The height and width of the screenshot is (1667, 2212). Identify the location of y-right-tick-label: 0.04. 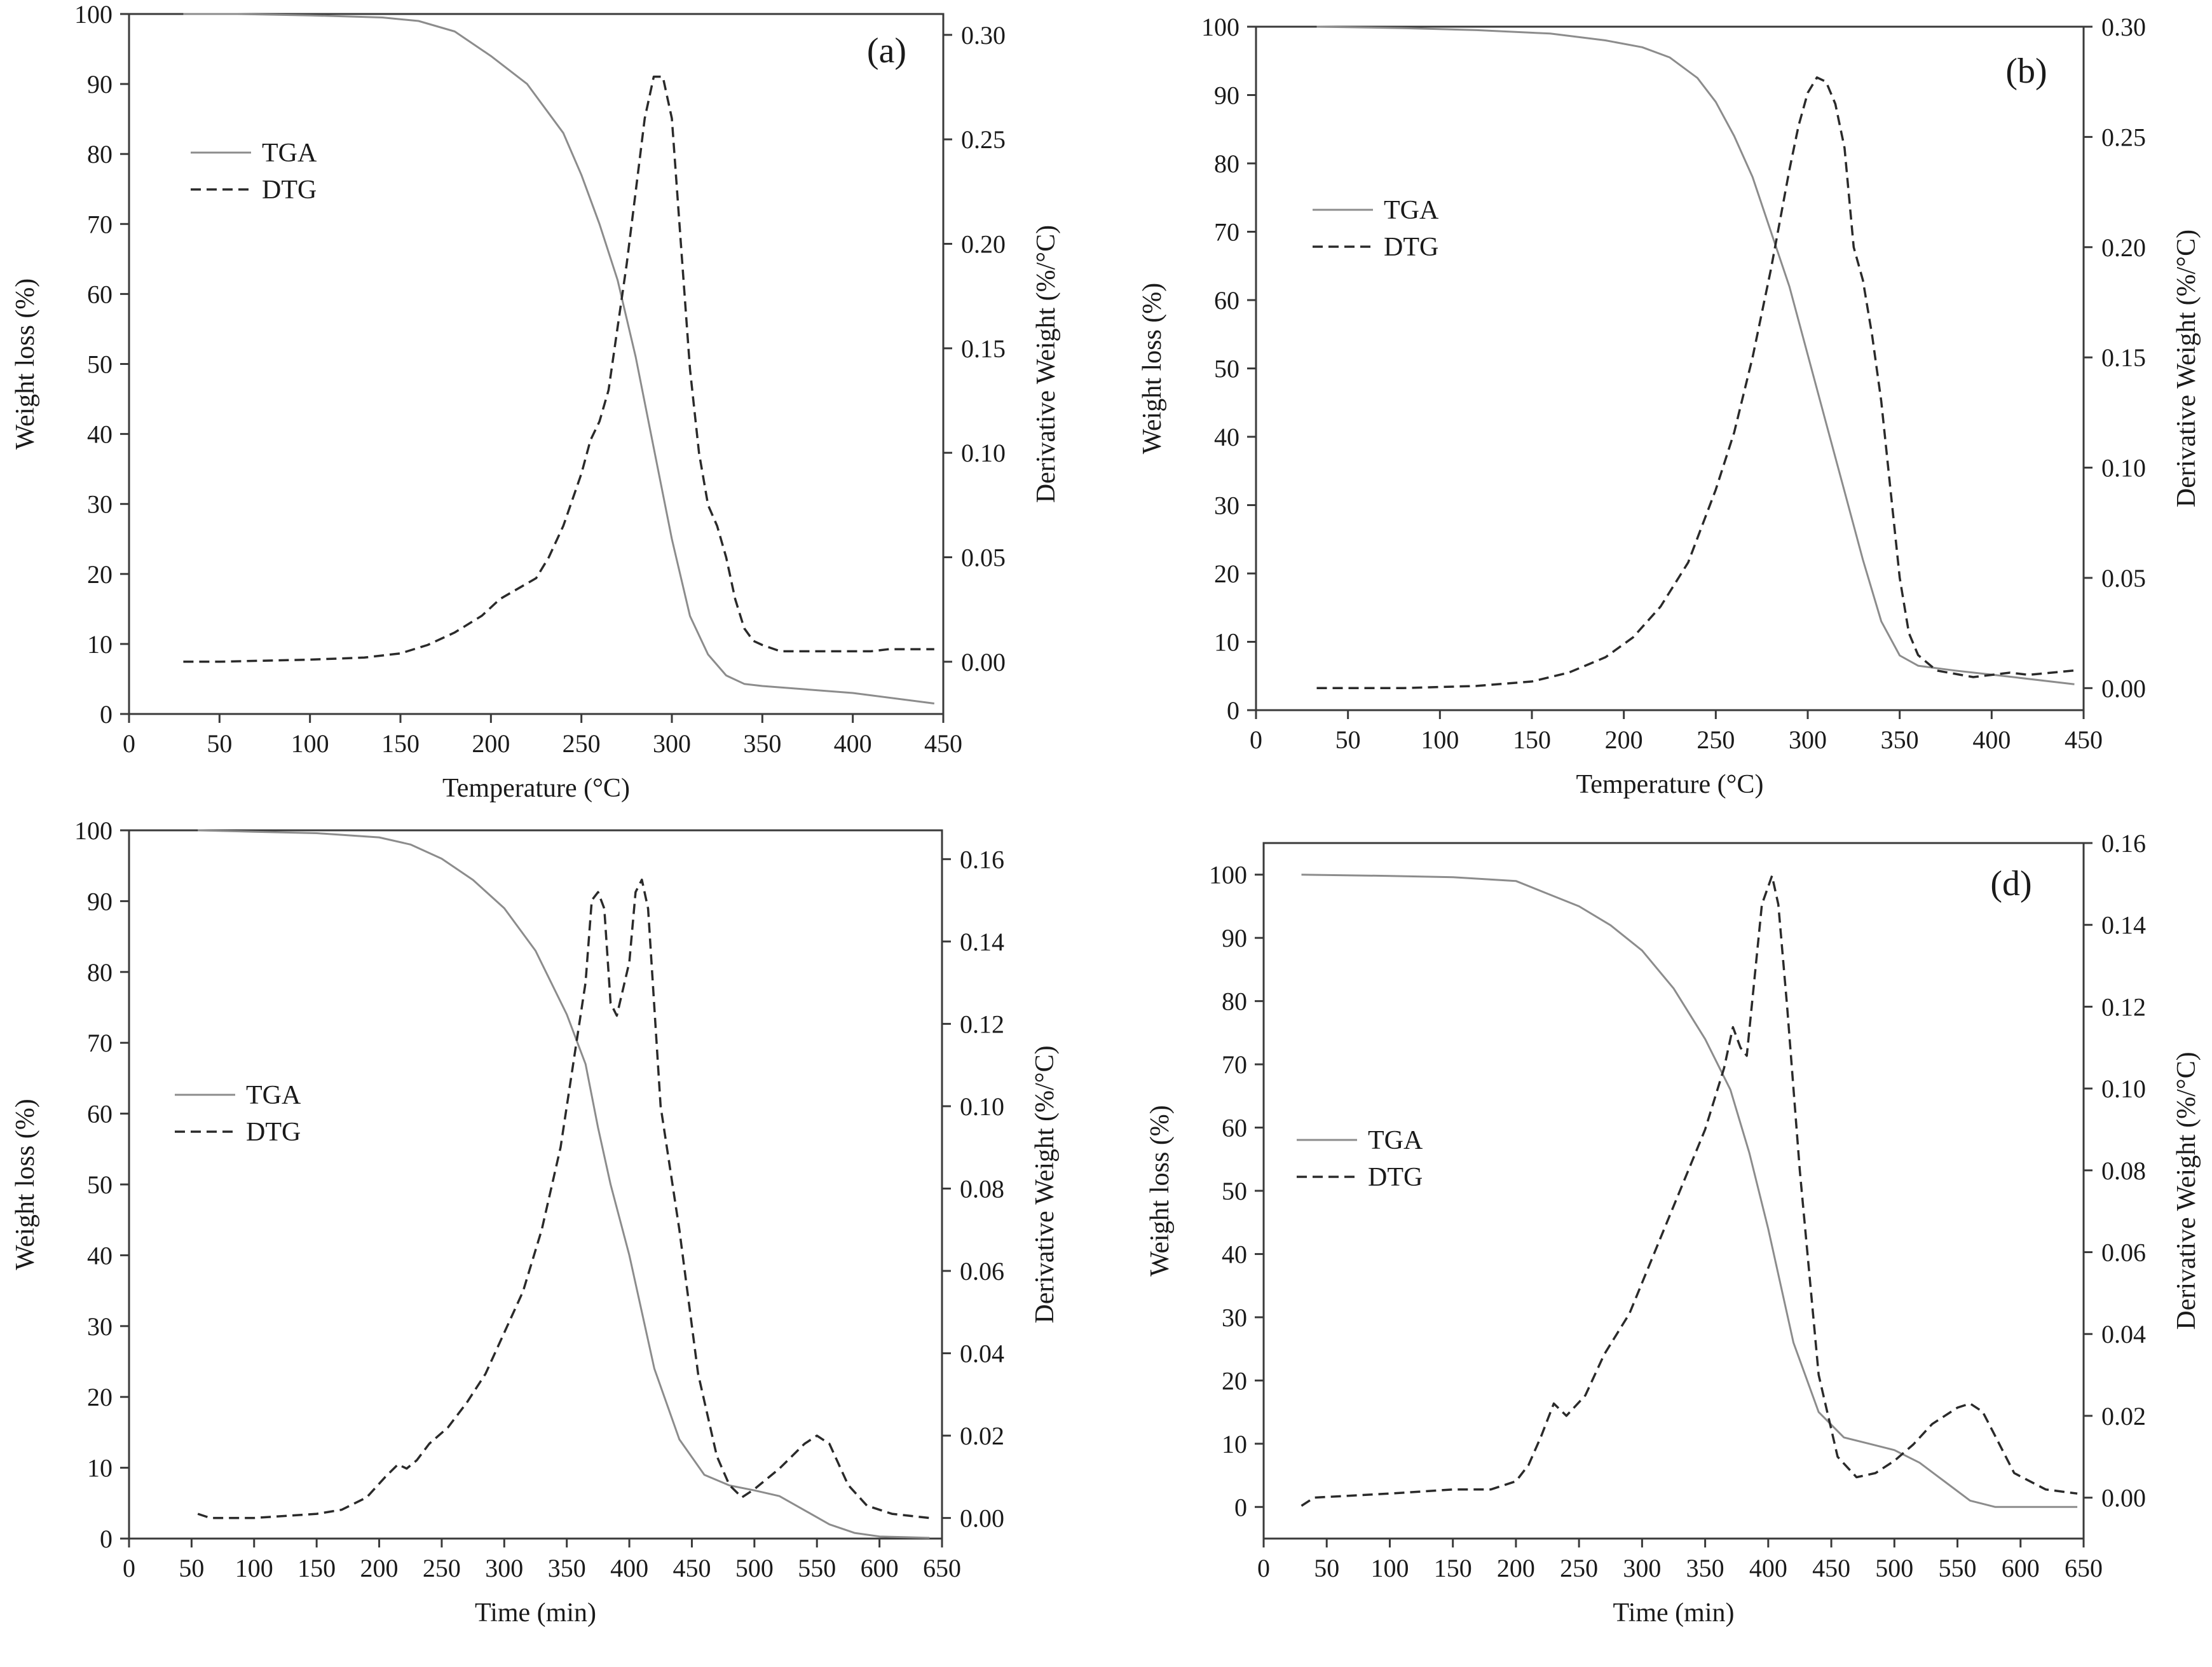
(982, 1354).